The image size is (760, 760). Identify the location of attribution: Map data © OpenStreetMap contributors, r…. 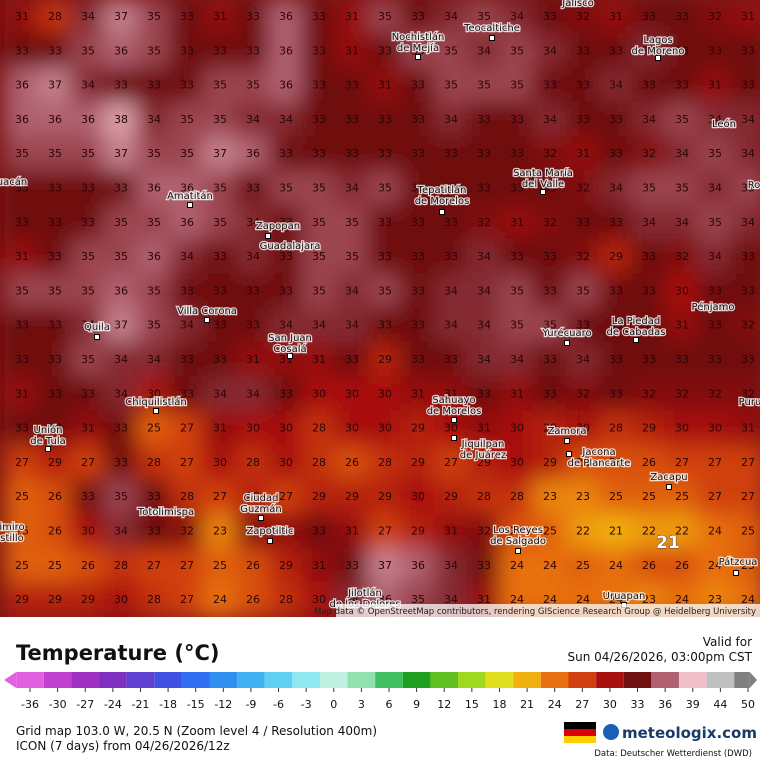
(535, 612).